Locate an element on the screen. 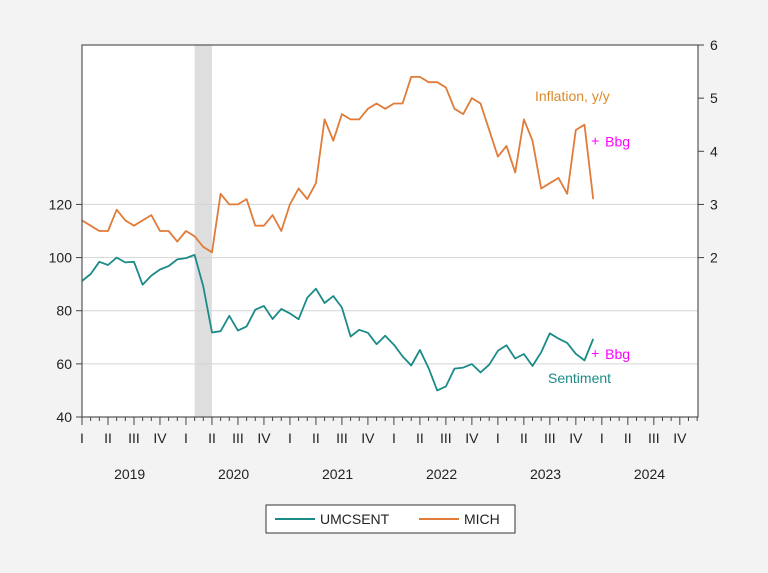  bbg-sentiment-label: Bbg is located at coordinates (617, 354).